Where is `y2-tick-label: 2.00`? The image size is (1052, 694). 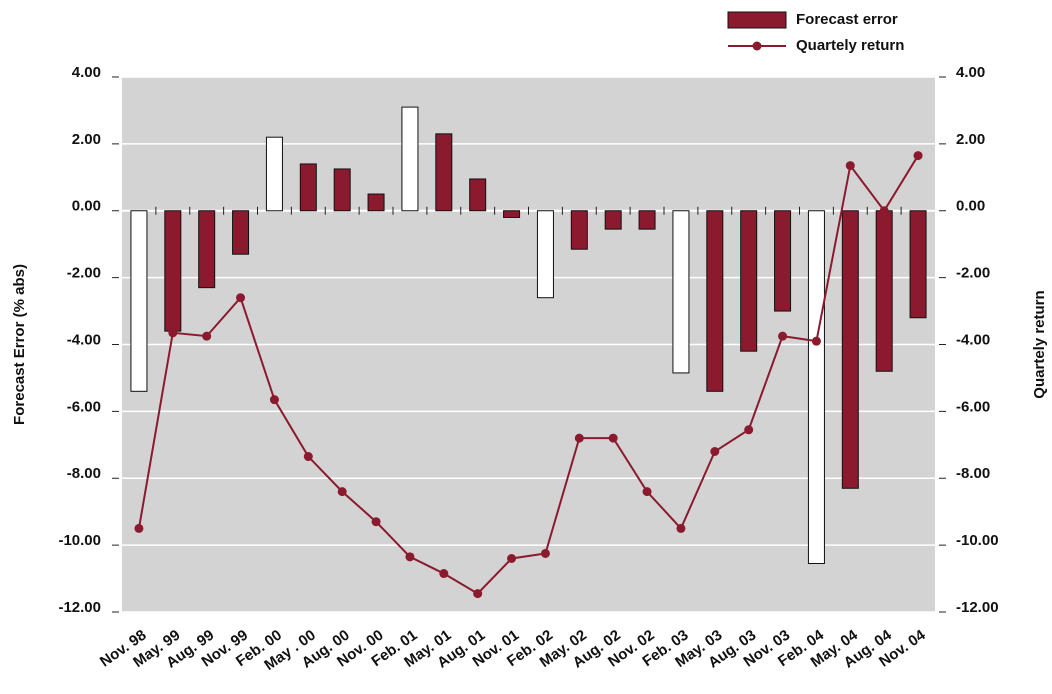 y2-tick-label: 2.00 is located at coordinates (970, 139).